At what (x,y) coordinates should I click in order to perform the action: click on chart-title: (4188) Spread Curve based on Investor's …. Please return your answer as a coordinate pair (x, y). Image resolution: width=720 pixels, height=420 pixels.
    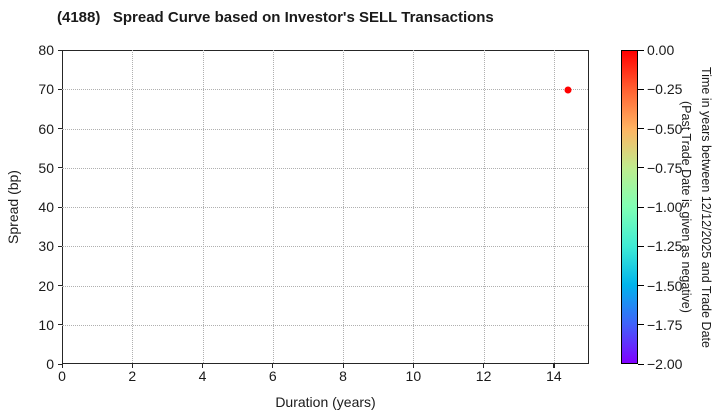
    Looking at the image, I should click on (275, 17).